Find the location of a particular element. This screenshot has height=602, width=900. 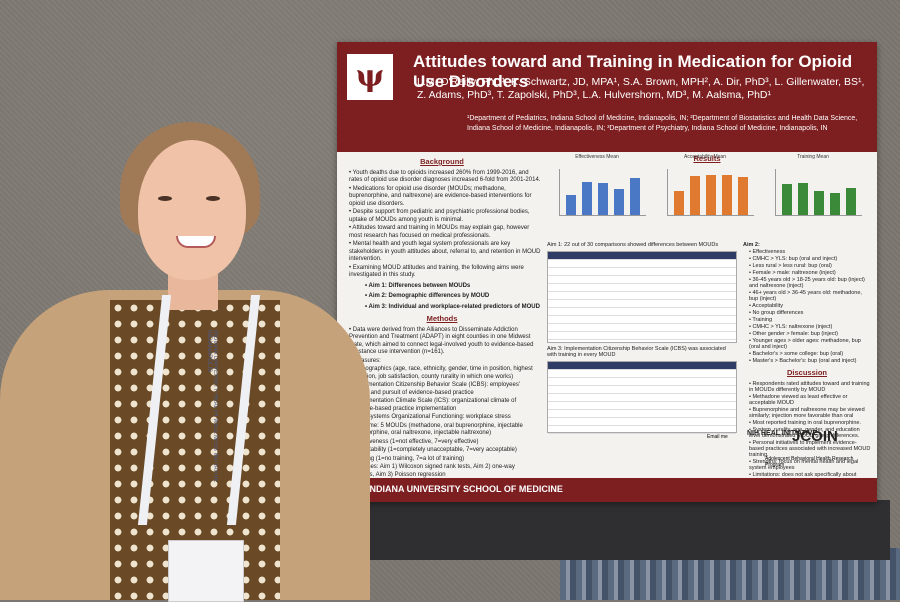

aim2_bullets-item: • CMHC > YLS: naltrexone (inject) is located at coordinates (791, 327).